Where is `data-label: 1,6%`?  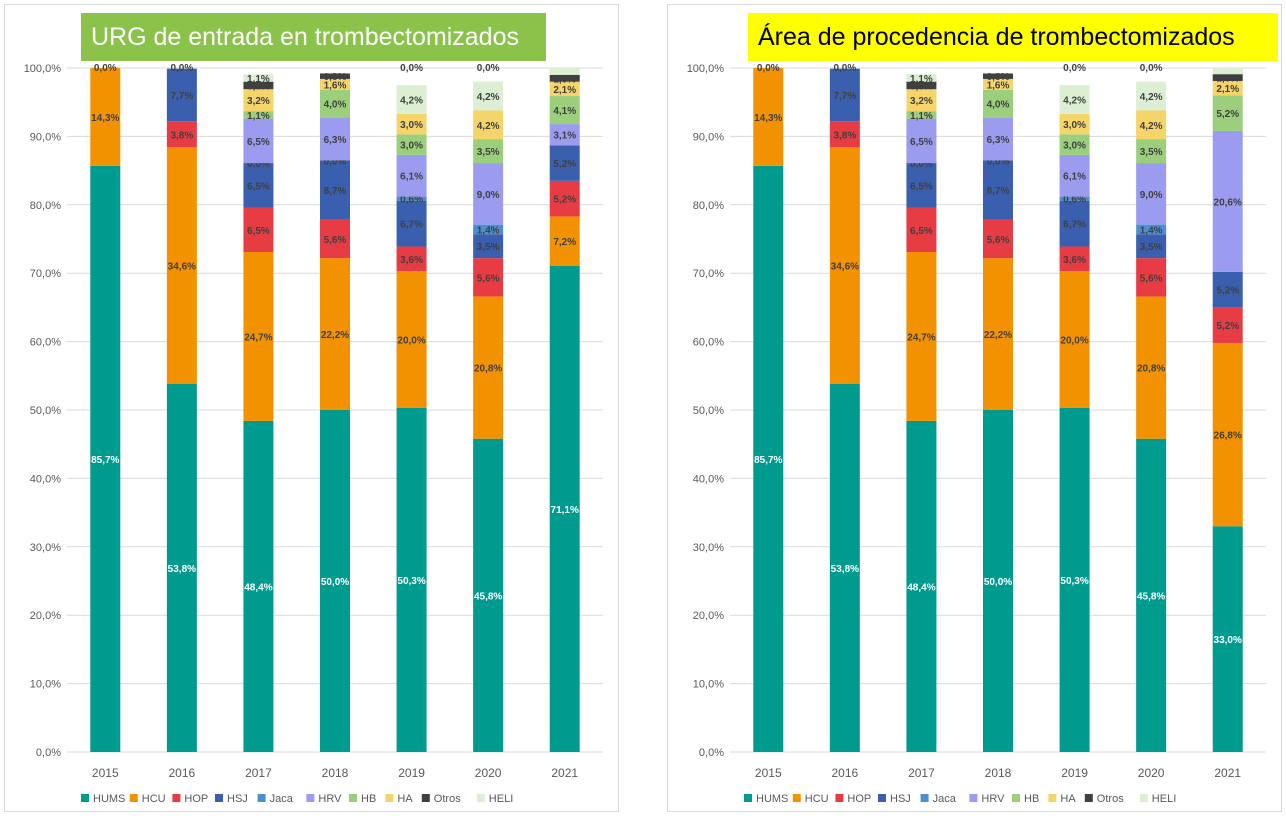
data-label: 1,6% is located at coordinates (335, 85).